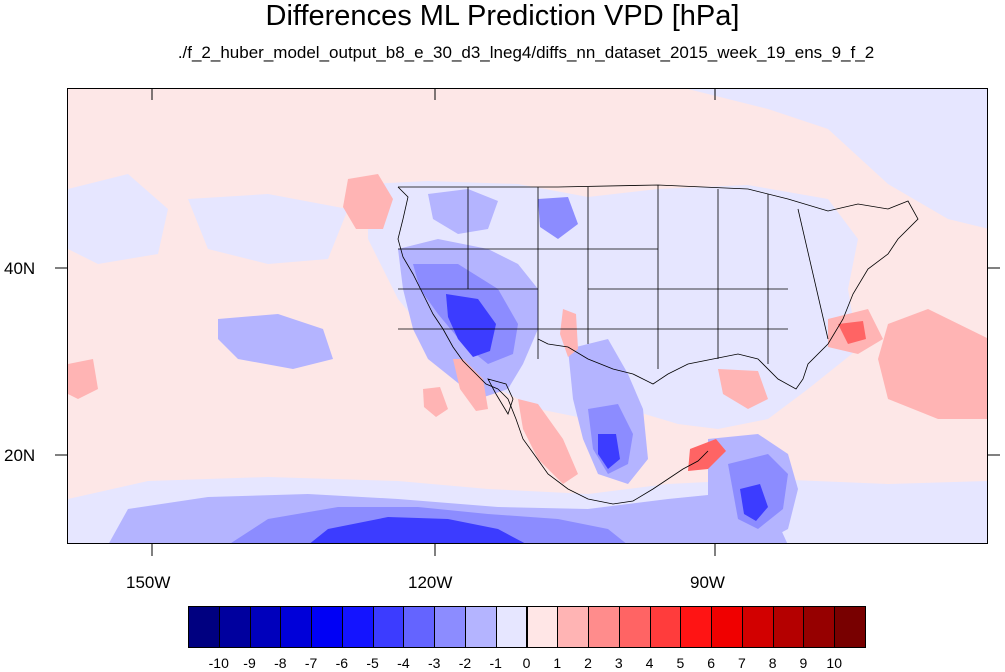 This screenshot has width=1005, height=672. Describe the element at coordinates (649, 663) in the screenshot. I see `colorbar-label: 4` at that location.